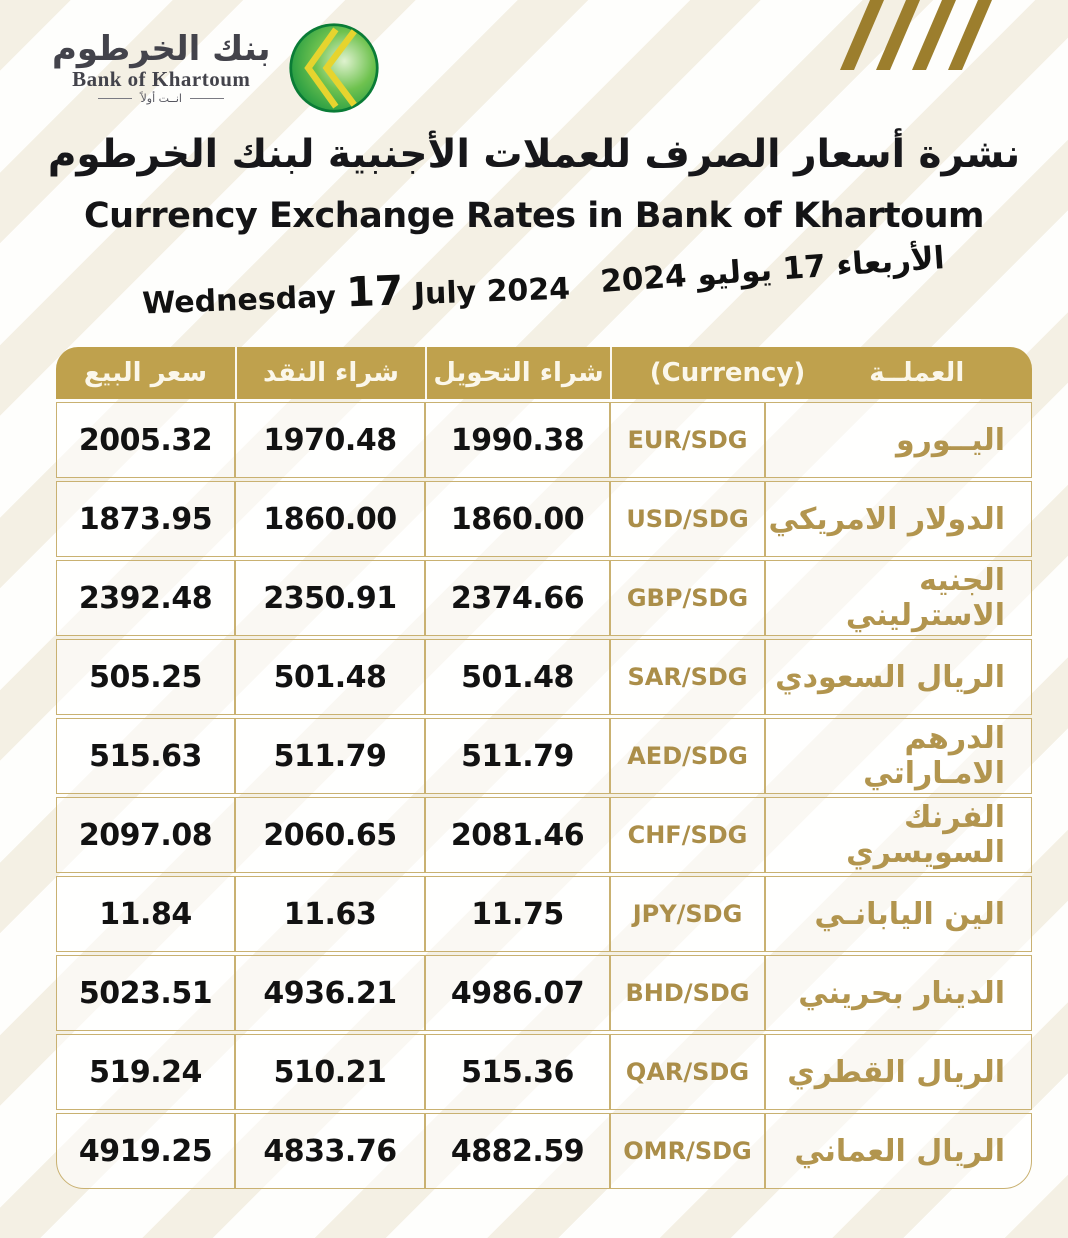 The width and height of the screenshot is (1068, 1238). I want to click on transfer-buy-cell: 2081.46, so click(517, 835).